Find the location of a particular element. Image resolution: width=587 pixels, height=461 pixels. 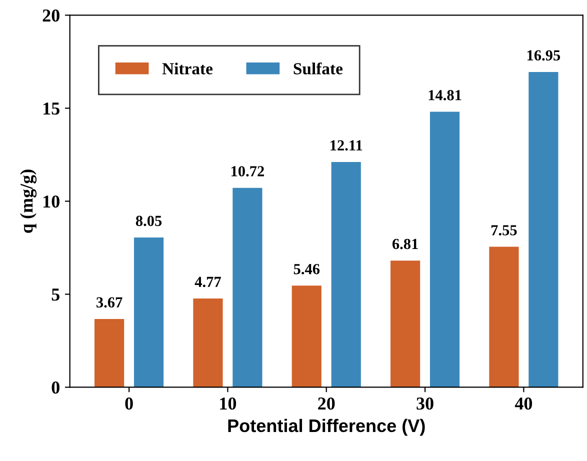

legend-label: Nitrate is located at coordinates (187, 68).